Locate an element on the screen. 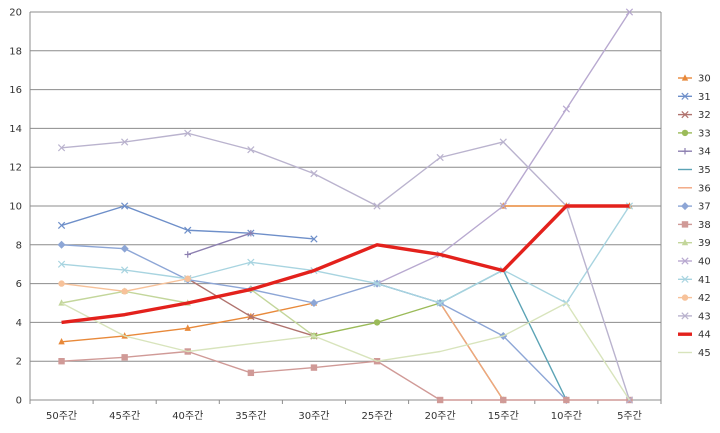 This screenshot has height=433, width=720. legend-label: 36 is located at coordinates (704, 188).